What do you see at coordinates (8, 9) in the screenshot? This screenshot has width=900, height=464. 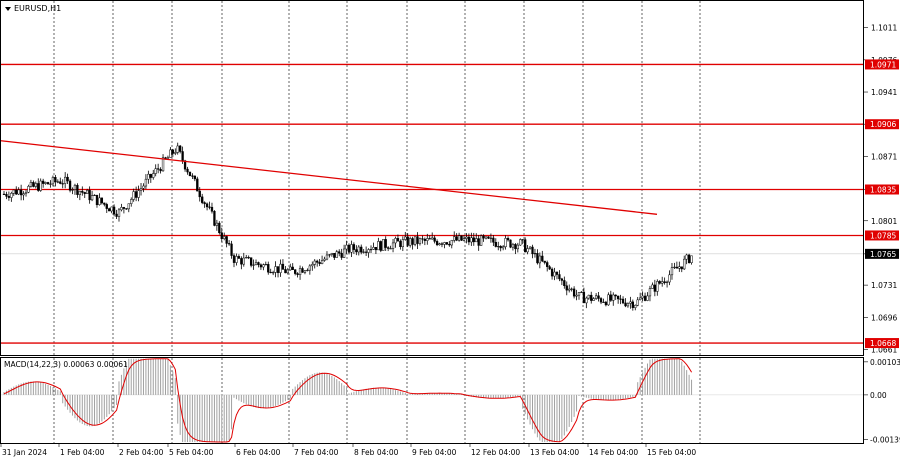 I see `symbol-dropdown-icon` at bounding box center [8, 9].